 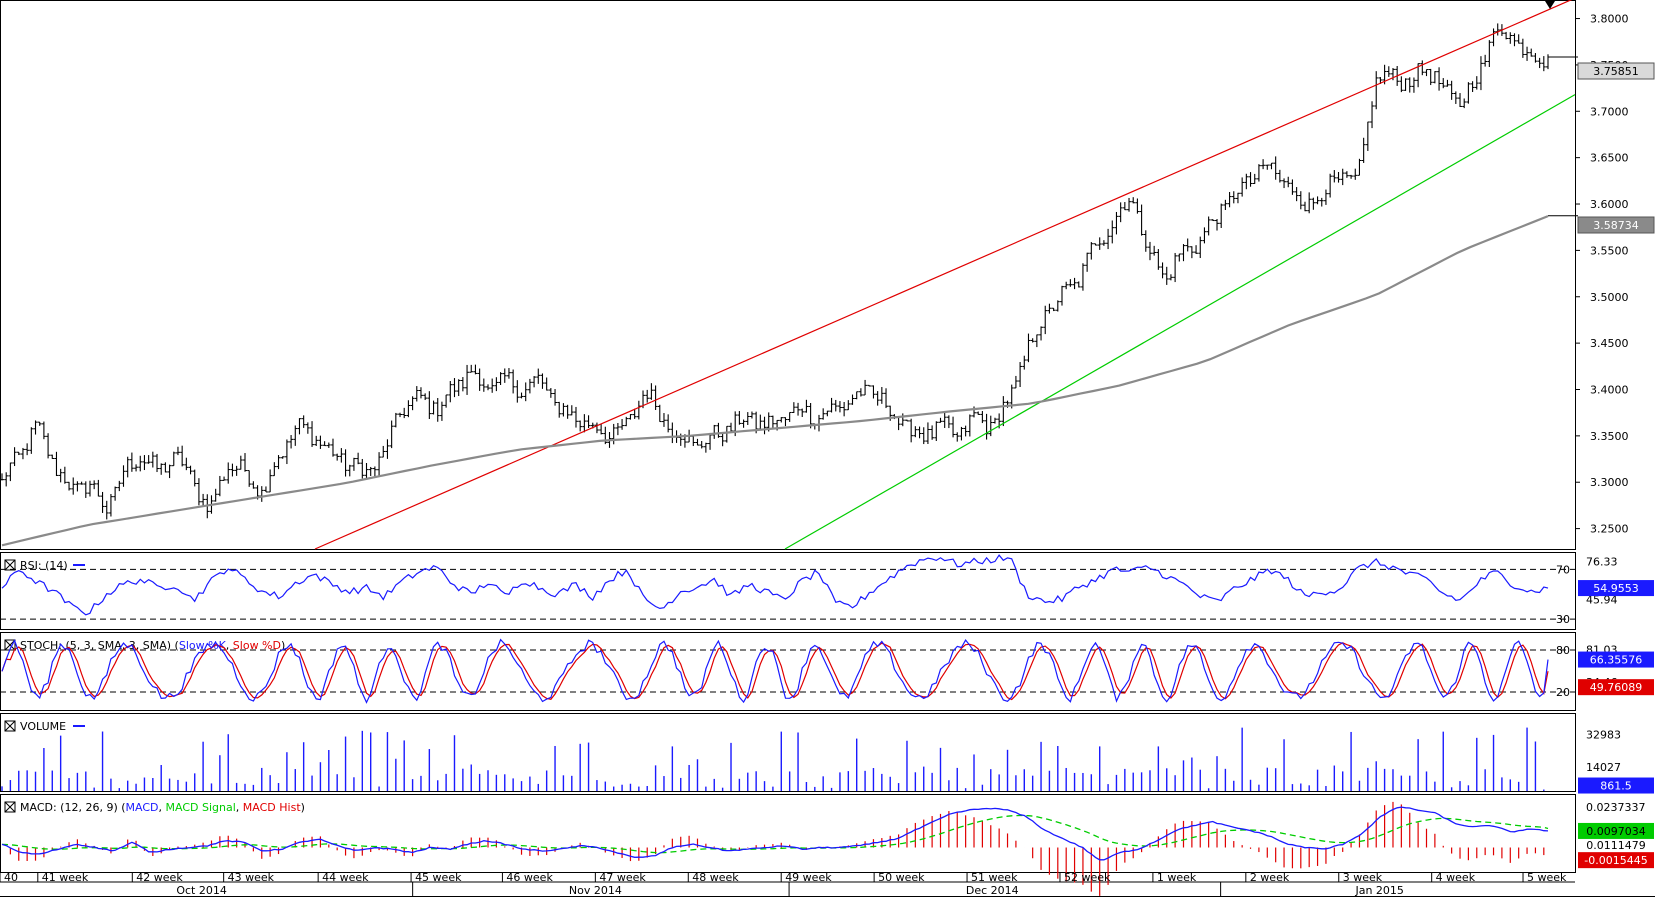 What do you see at coordinates (992, 890) in the screenshot?
I see `month-label: Dec 2014` at bounding box center [992, 890].